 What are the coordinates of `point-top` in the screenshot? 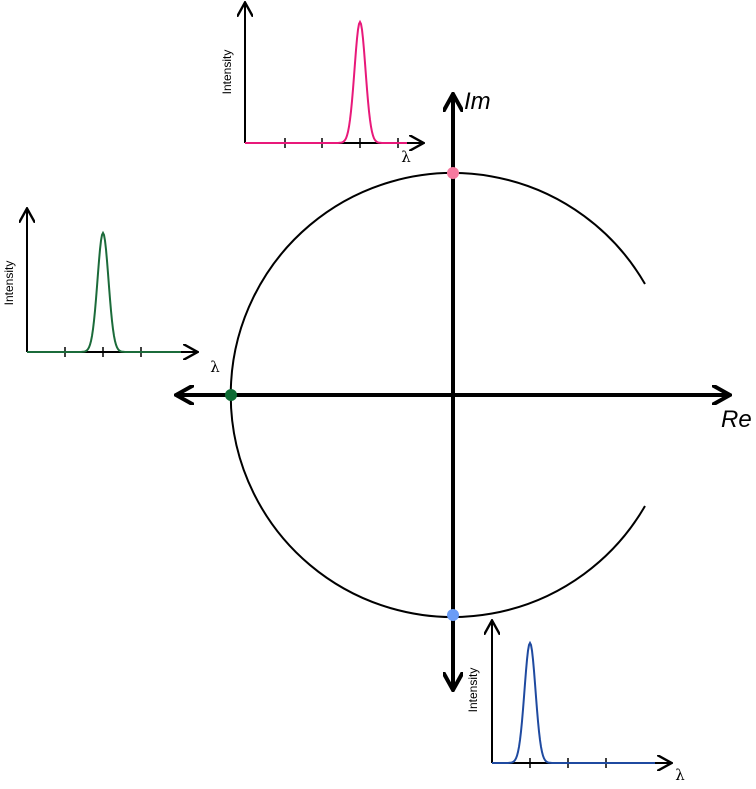 It's located at (453, 173).